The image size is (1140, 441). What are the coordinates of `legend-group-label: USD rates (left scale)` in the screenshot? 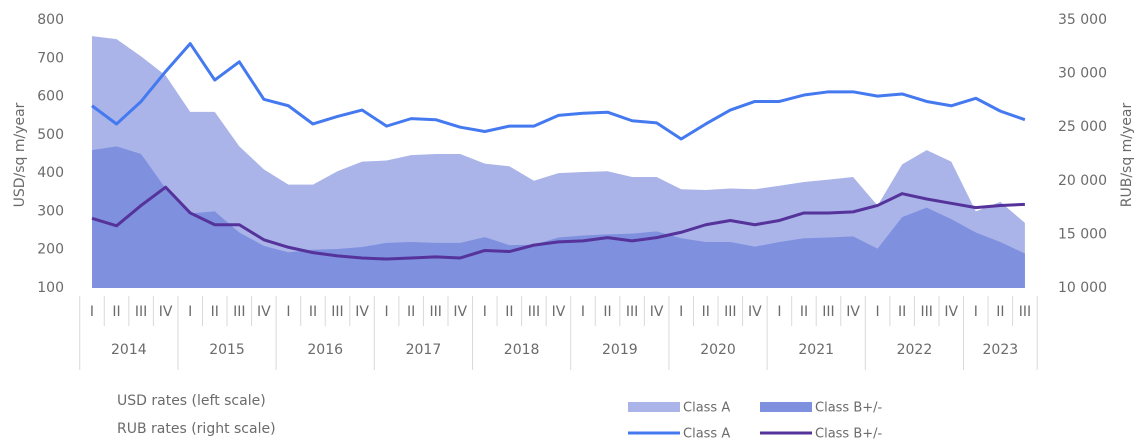 It's located at (191, 401).